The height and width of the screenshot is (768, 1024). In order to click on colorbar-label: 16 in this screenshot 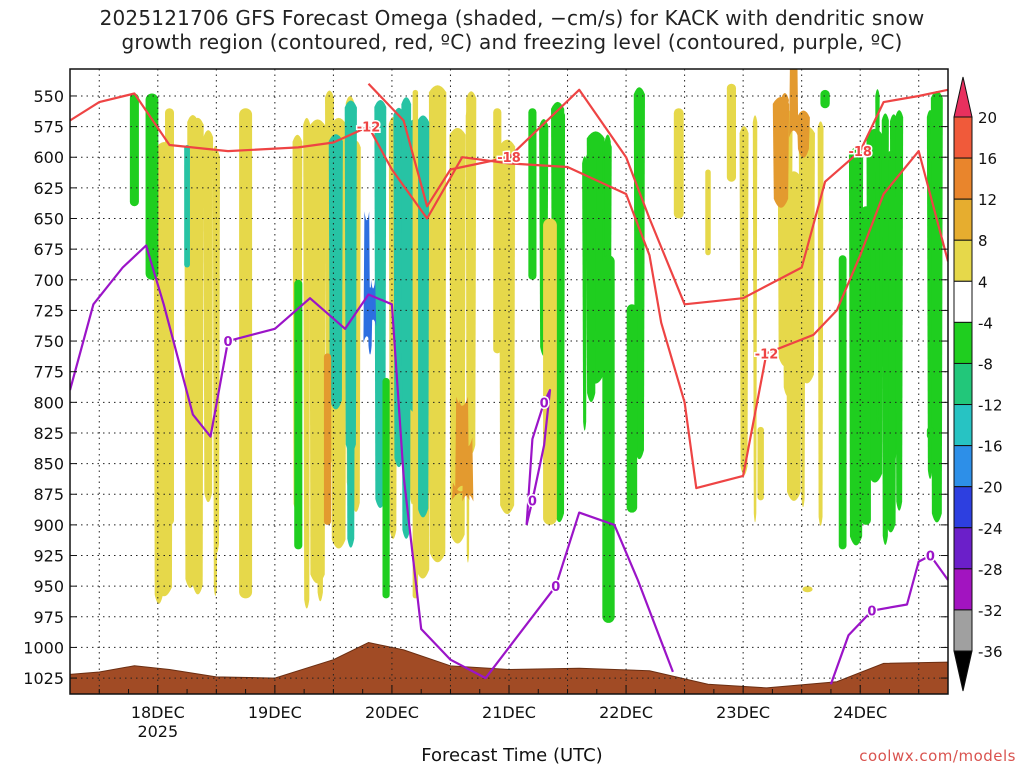, I will do `click(987, 159)`.